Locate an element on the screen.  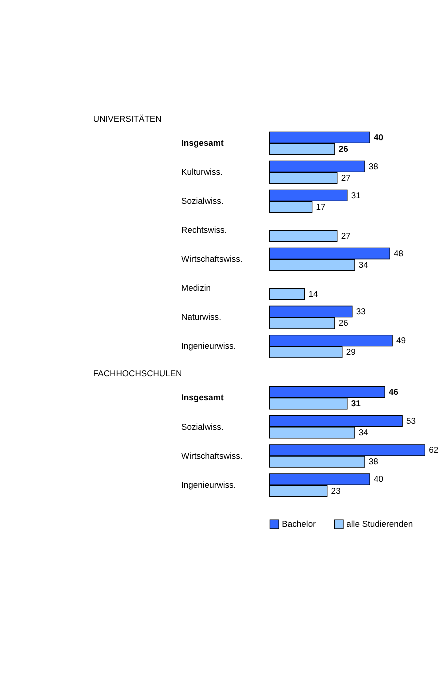
data-label: 17 is located at coordinates (321, 207).